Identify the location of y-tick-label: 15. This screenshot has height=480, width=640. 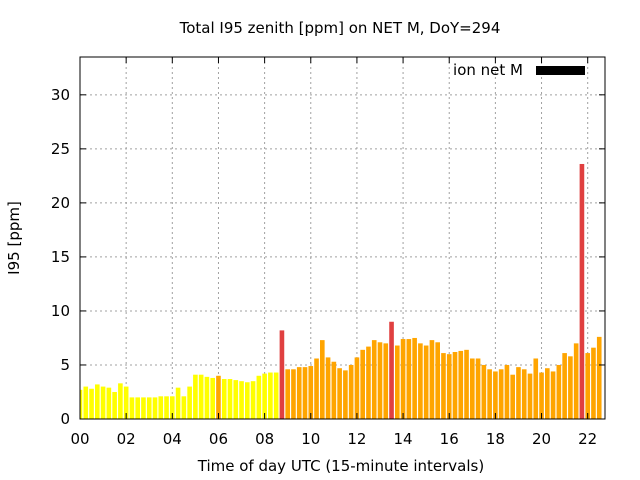
(60, 257).